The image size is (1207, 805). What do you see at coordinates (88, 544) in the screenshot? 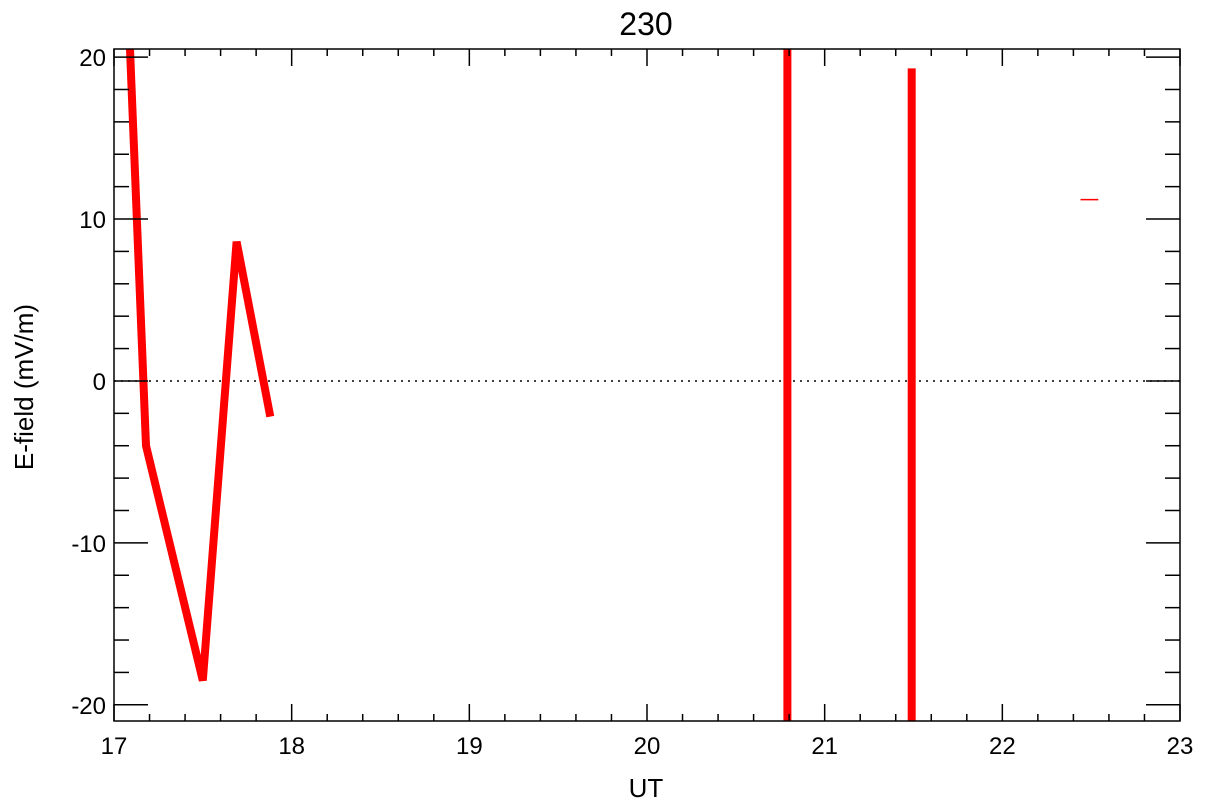
I see `y-tick-label: -10` at bounding box center [88, 544].